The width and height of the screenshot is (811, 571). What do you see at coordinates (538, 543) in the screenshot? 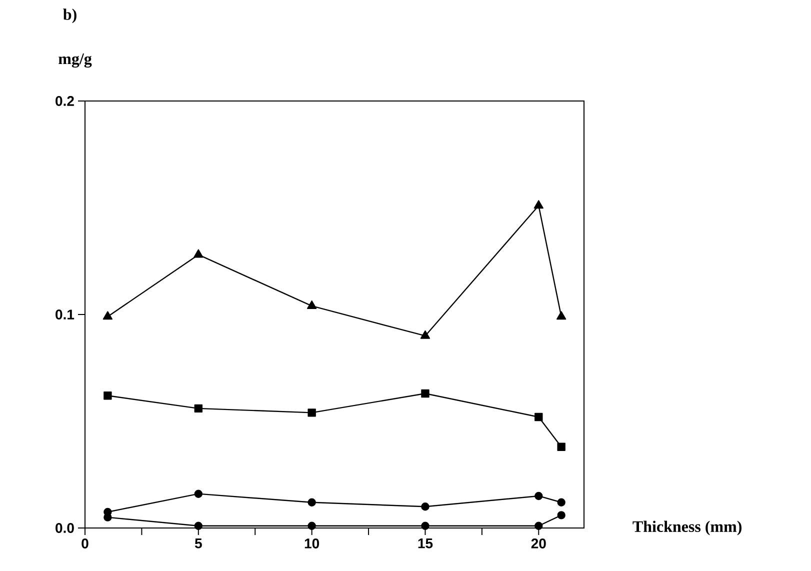
I see `x-tick-label: 20` at bounding box center [538, 543].